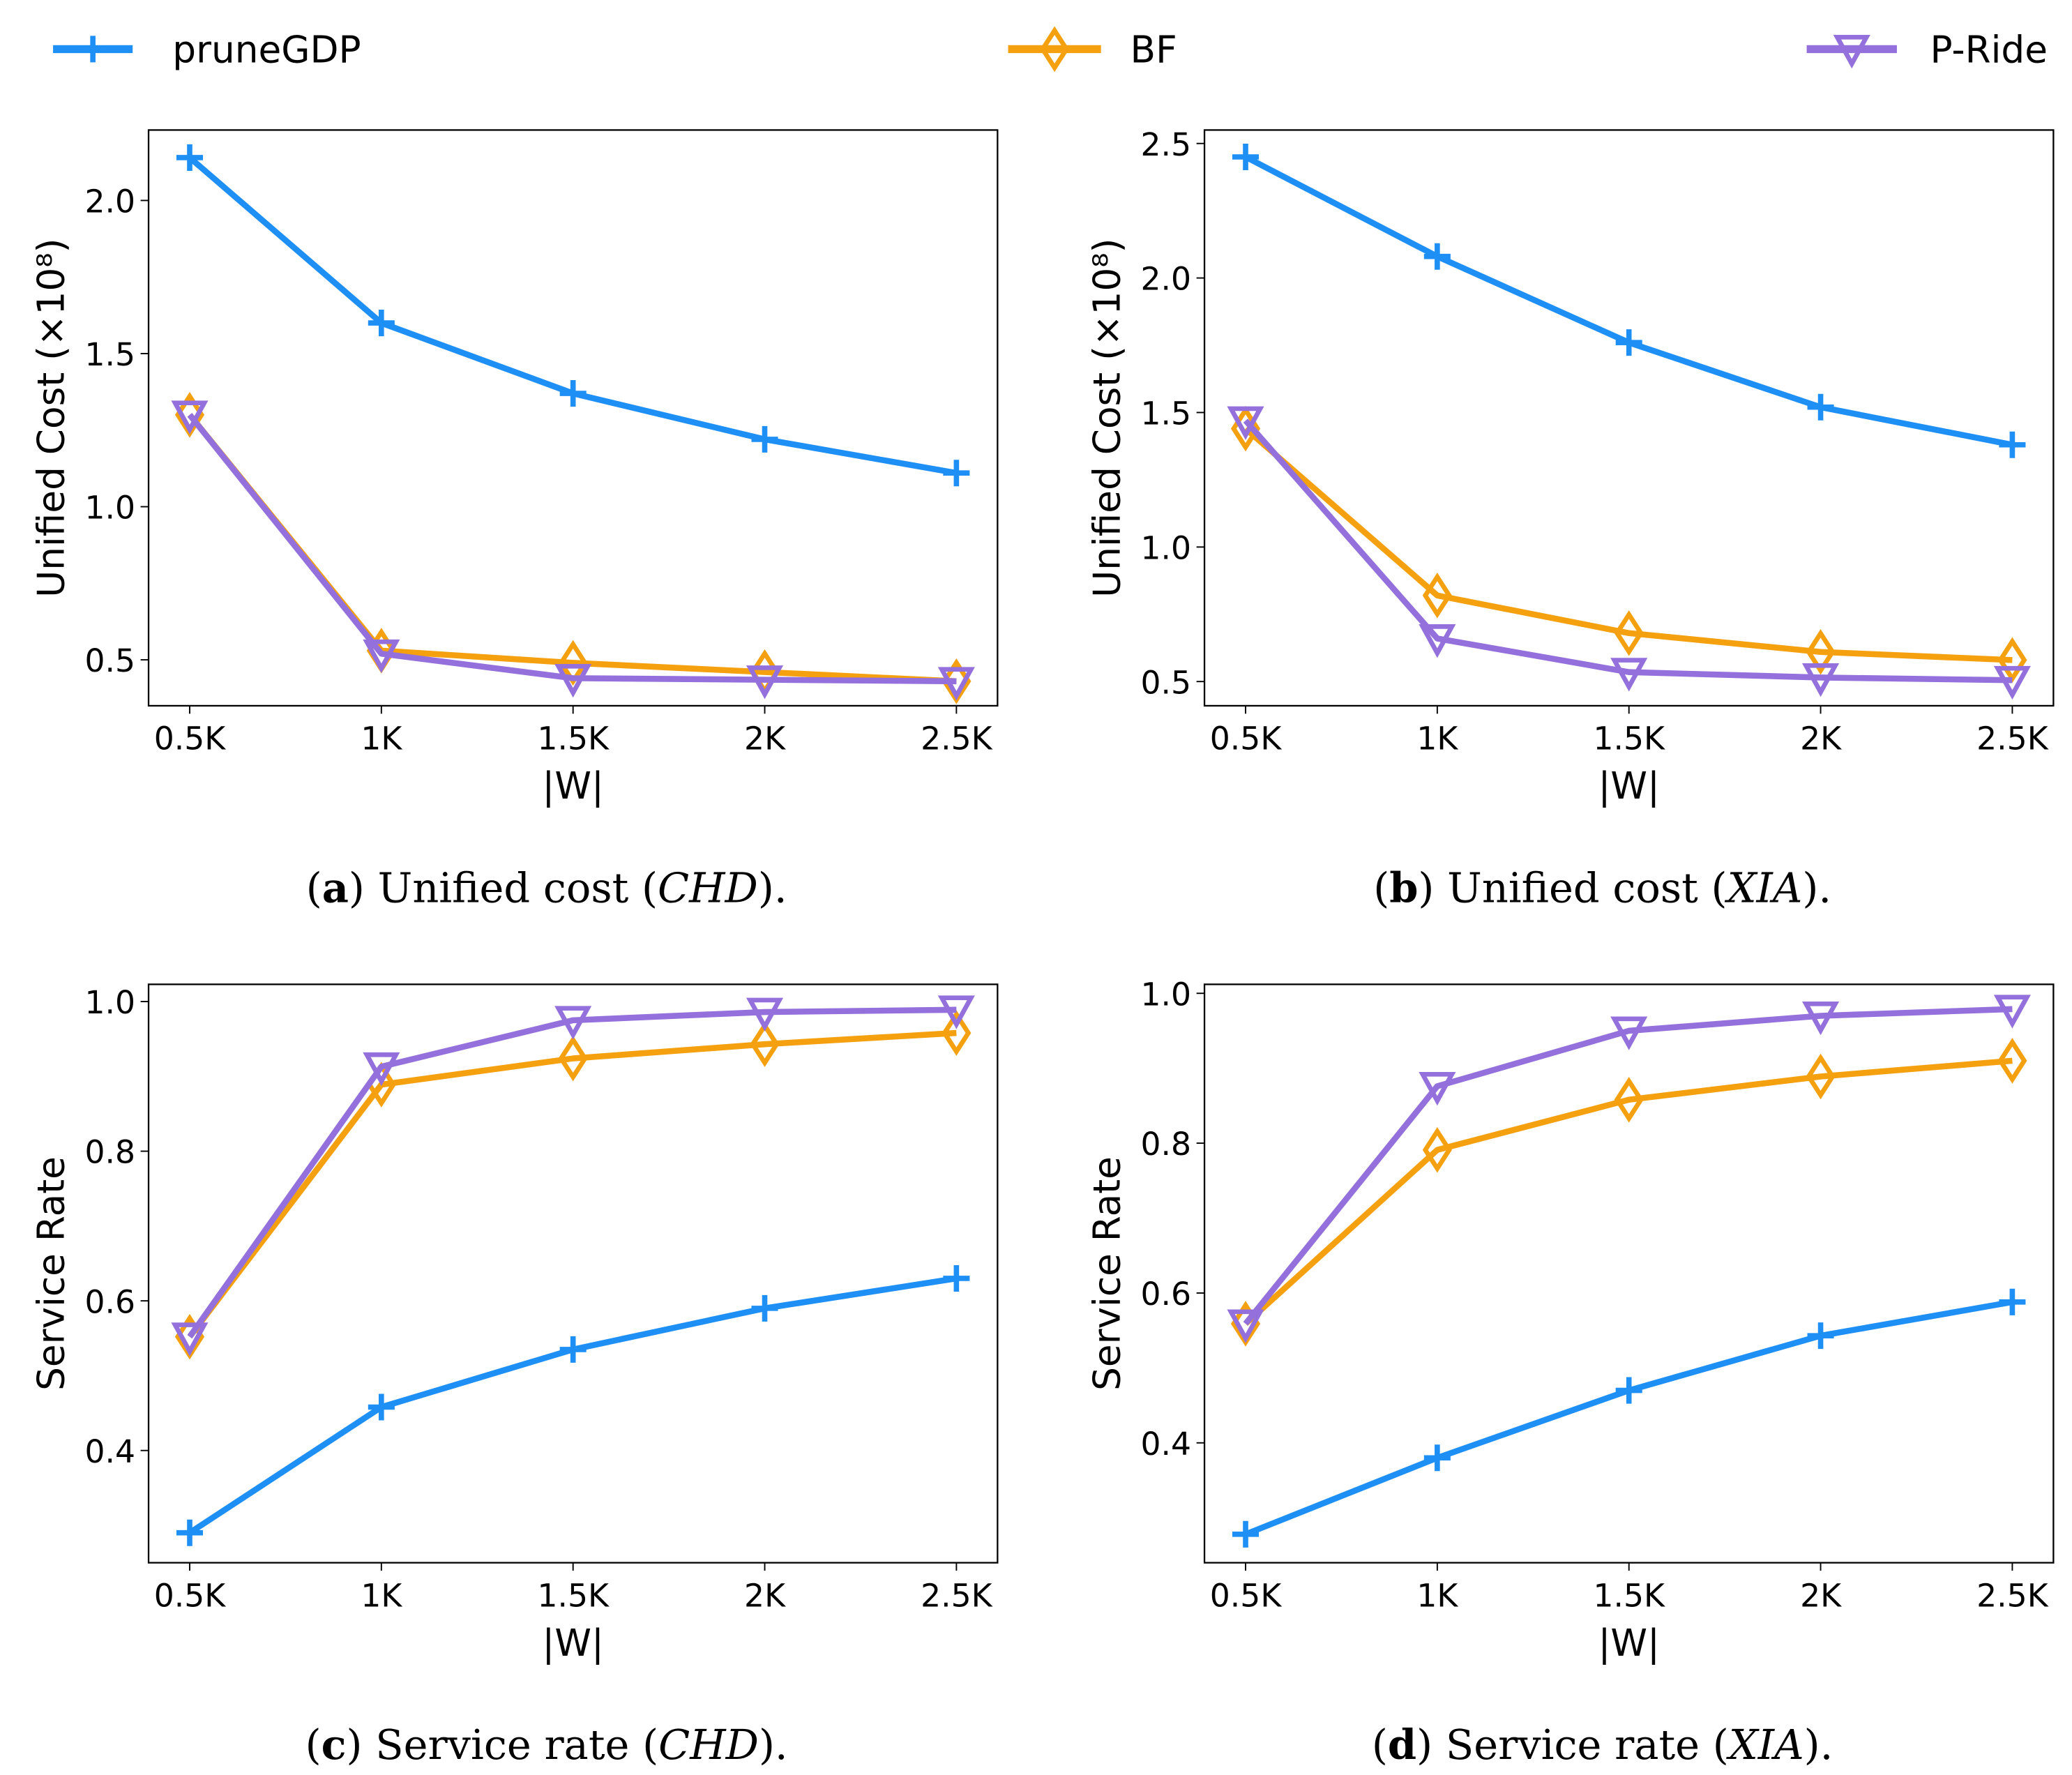 This screenshot has width=2072, height=1775. I want to click on chart-caption: (b) Unified cost (XIA)., so click(1602, 887).